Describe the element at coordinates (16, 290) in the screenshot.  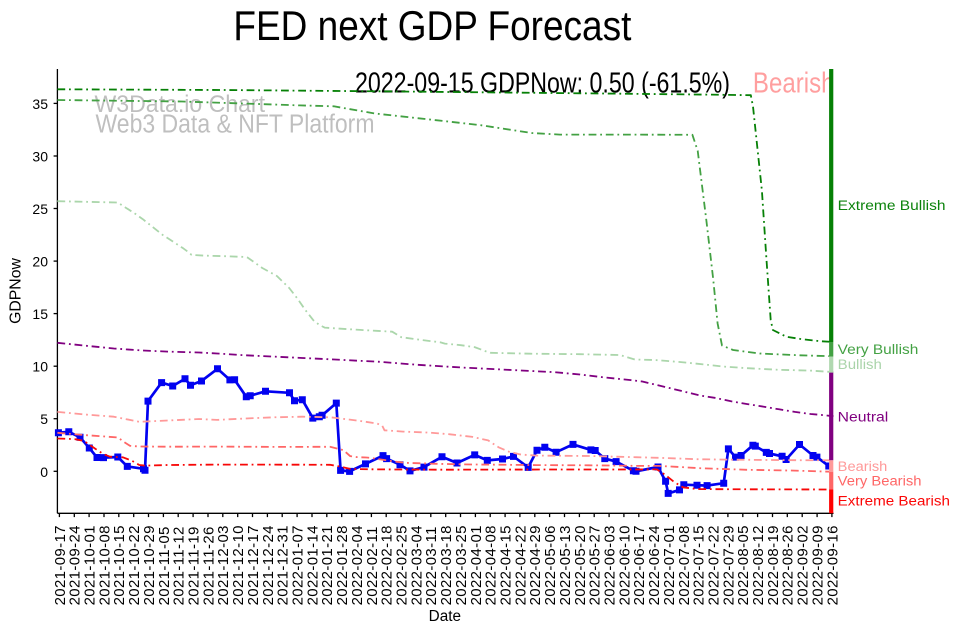
I see `svg-text: GDPNow` at that location.